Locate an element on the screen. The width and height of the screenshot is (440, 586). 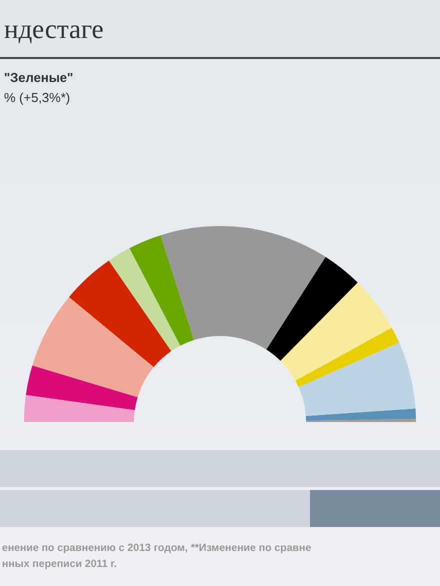
text: % (+5,3%*) is located at coordinates (37, 97).